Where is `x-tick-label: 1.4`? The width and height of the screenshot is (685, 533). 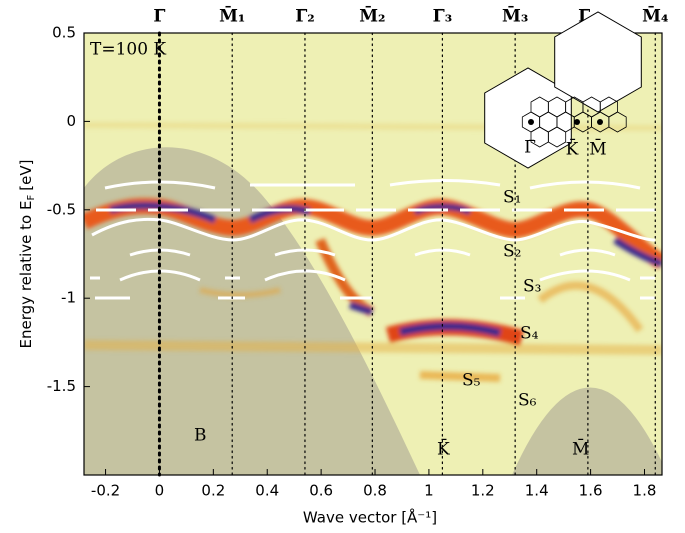
x-tick-label: 1.4 is located at coordinates (537, 491).